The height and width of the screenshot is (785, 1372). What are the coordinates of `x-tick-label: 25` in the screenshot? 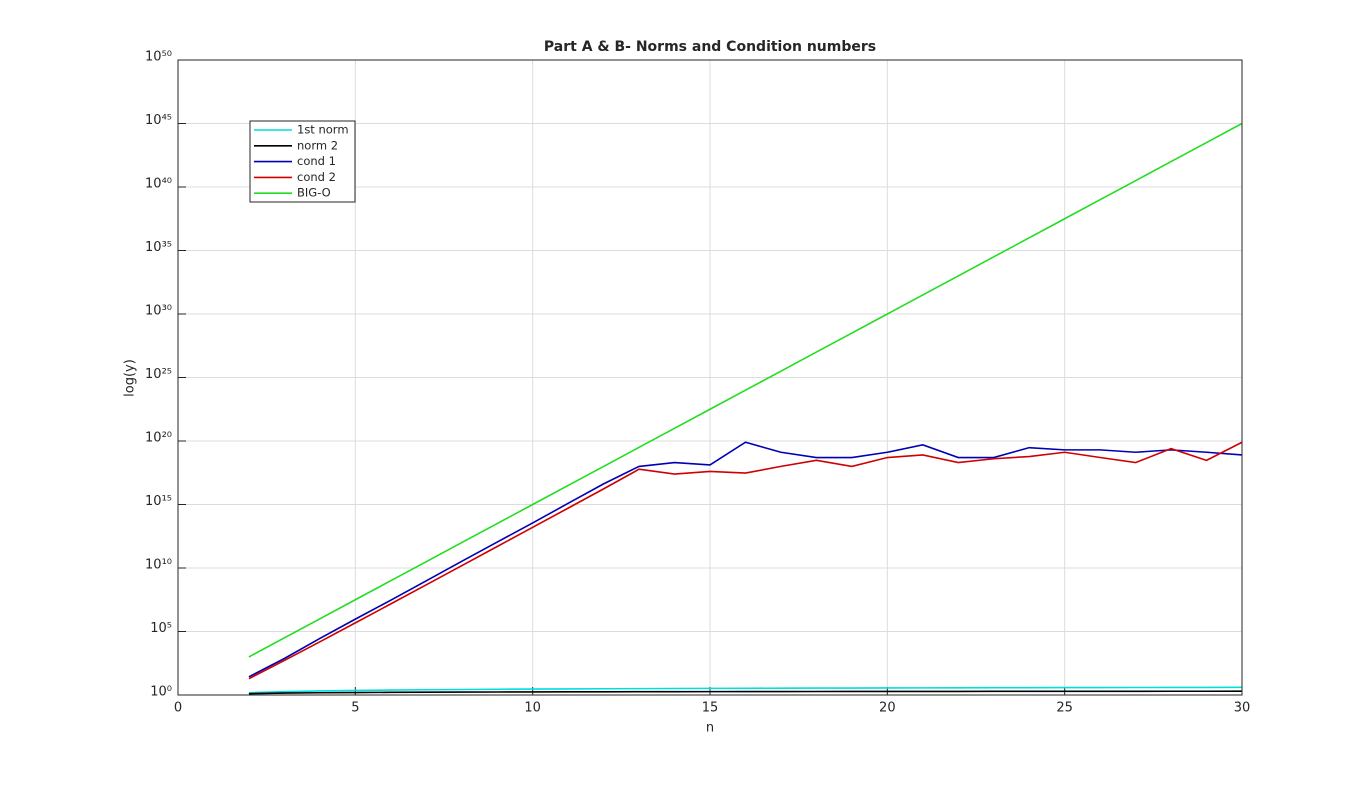 It's located at (1064, 708).